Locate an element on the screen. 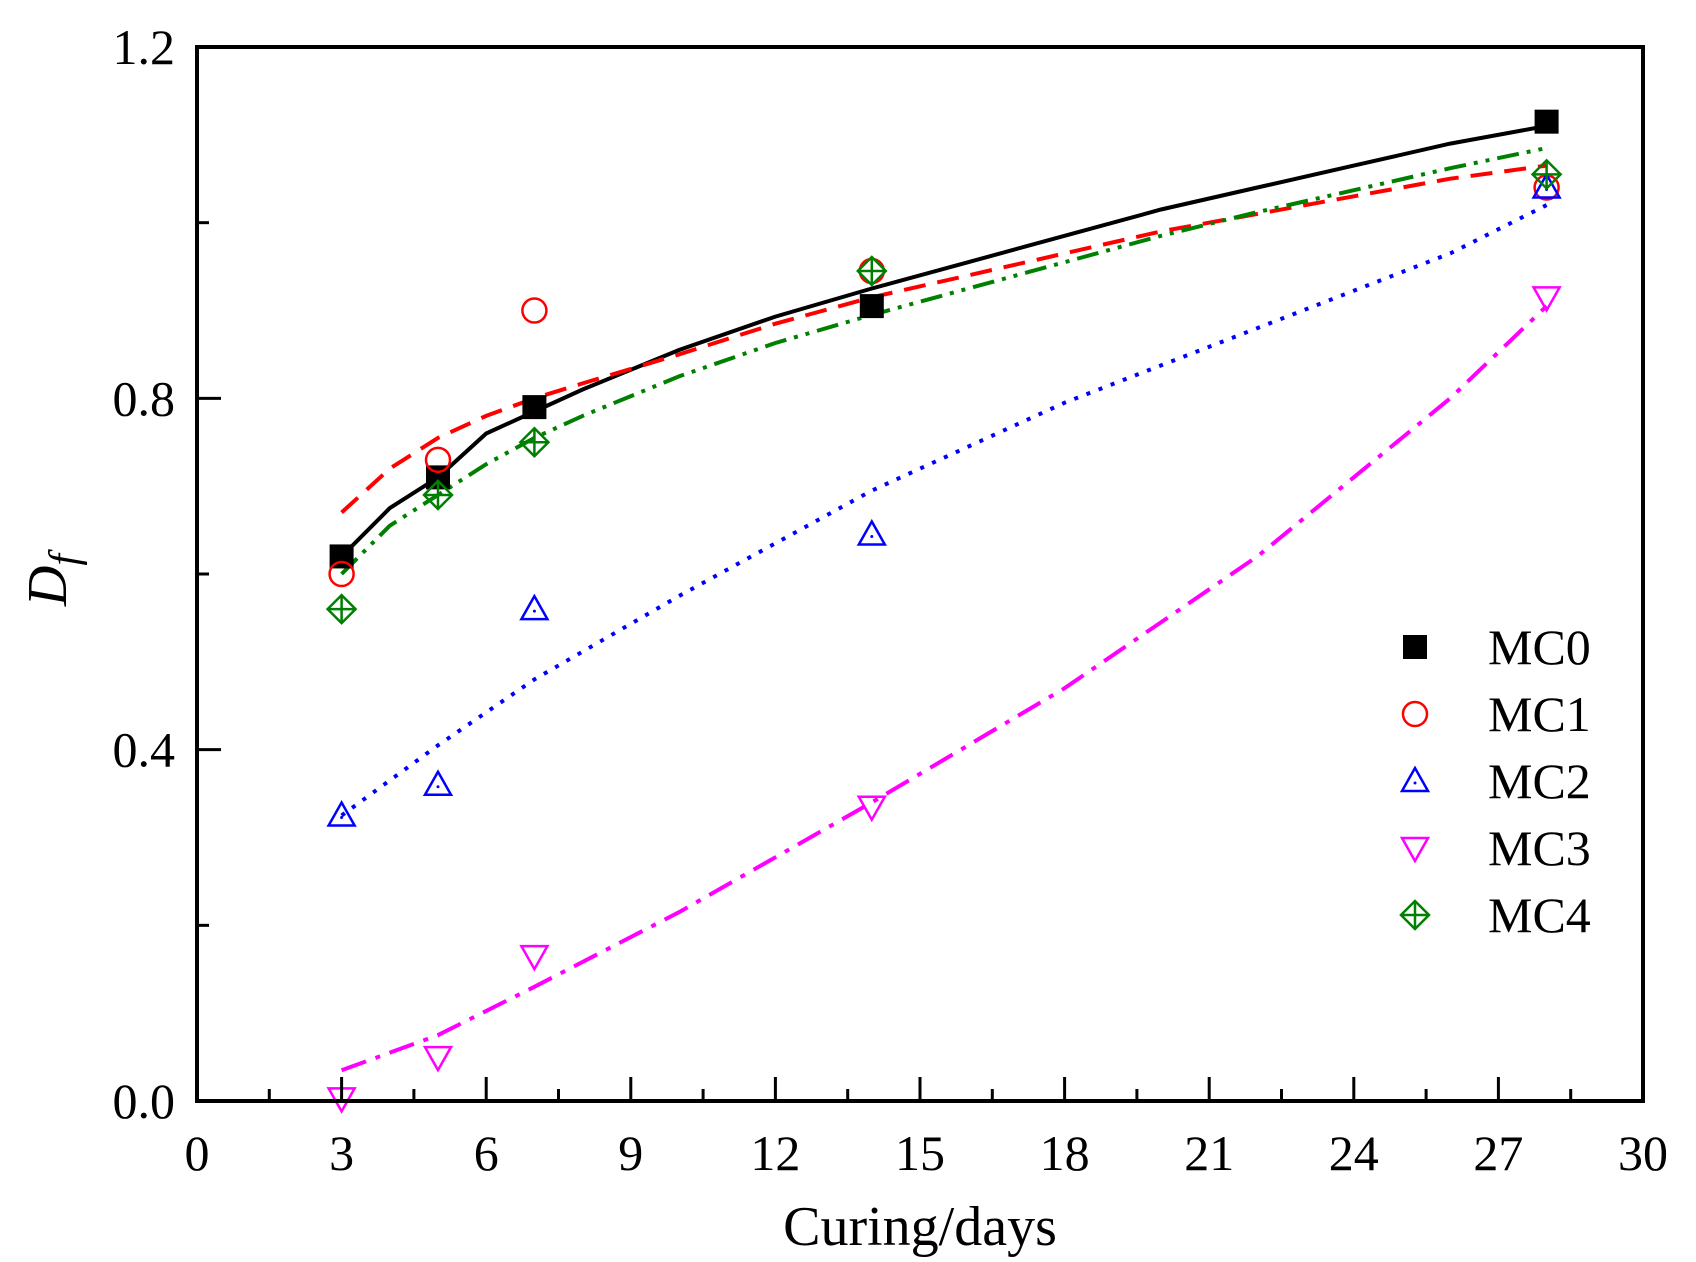 The height and width of the screenshot is (1262, 1696). y-axis-label-main: D is located at coordinates (48, 586).